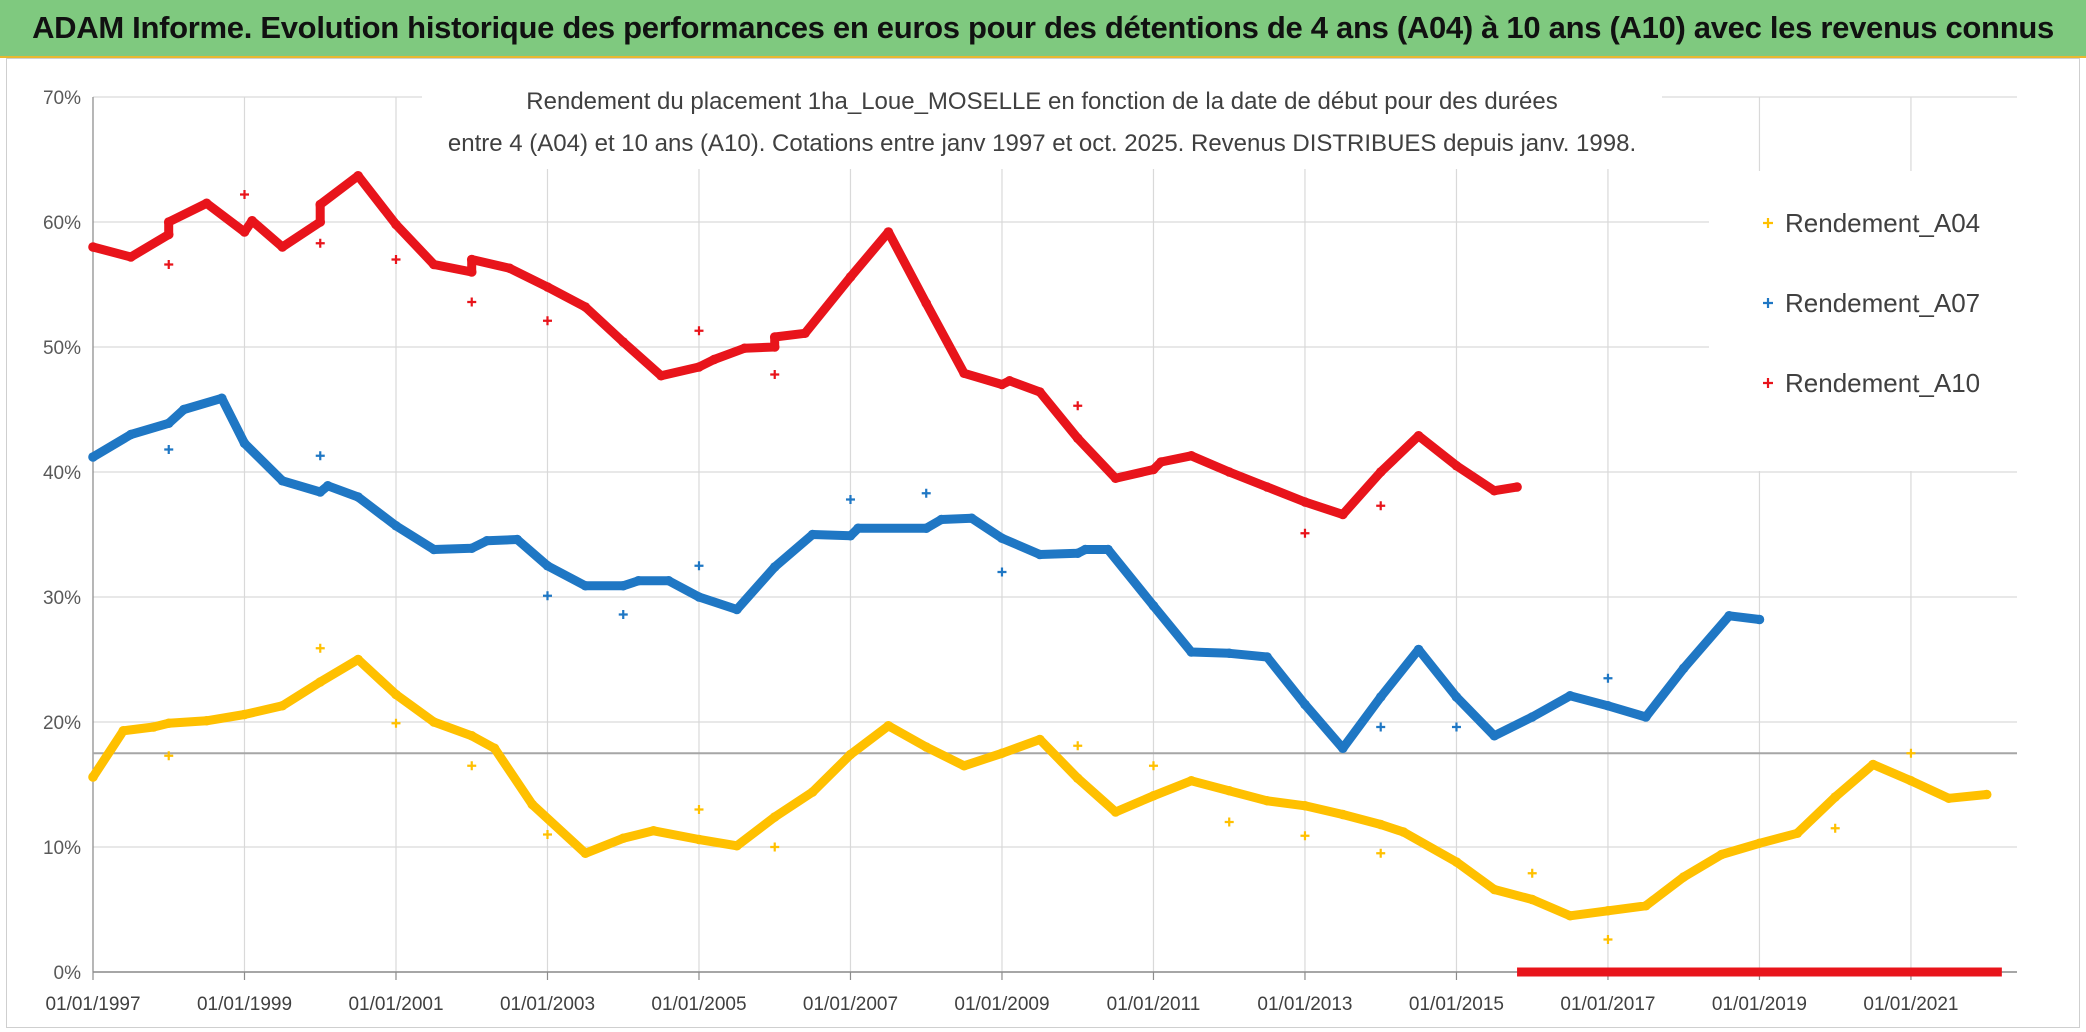 The image size is (2086, 1032). What do you see at coordinates (1864, 321) in the screenshot?
I see `legend-background` at bounding box center [1864, 321].